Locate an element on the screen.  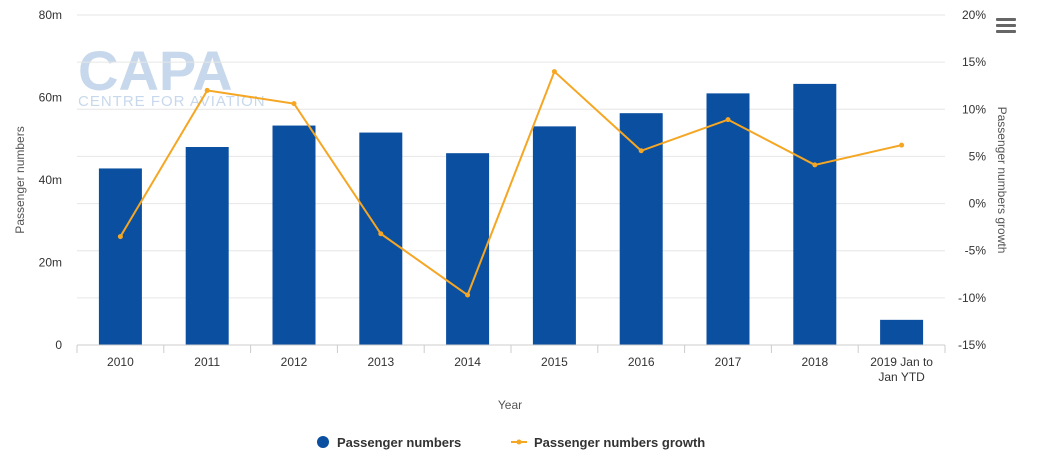
watermark-subtitle: CENTRE FOR AVIATION is located at coordinates (172, 101).